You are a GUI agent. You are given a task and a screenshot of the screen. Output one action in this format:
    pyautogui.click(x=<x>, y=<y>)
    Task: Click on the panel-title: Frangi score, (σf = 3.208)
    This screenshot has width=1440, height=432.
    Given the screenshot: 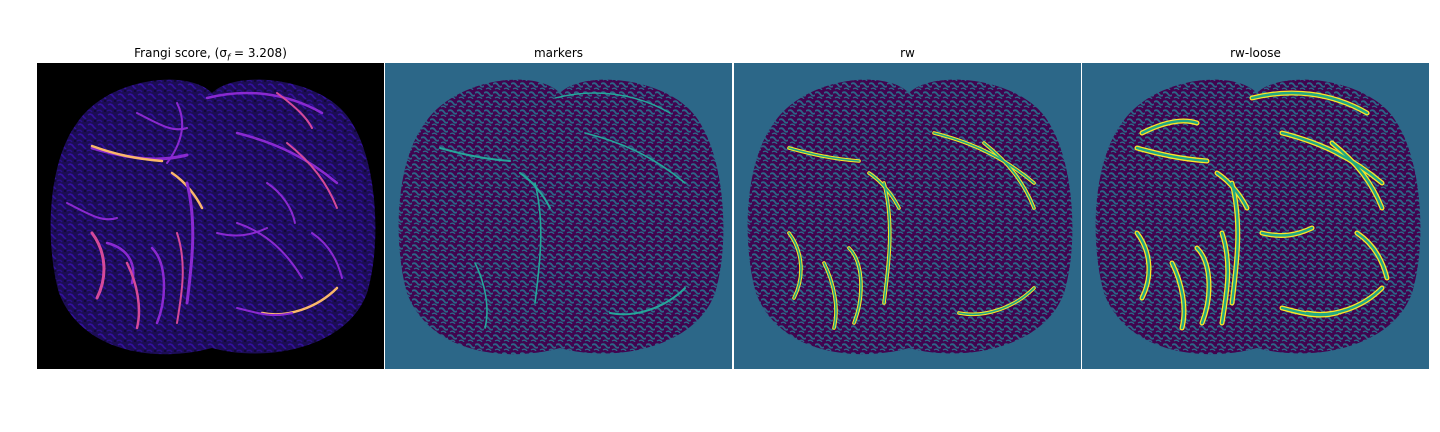 What is the action you would take?
    pyautogui.click(x=210, y=55)
    